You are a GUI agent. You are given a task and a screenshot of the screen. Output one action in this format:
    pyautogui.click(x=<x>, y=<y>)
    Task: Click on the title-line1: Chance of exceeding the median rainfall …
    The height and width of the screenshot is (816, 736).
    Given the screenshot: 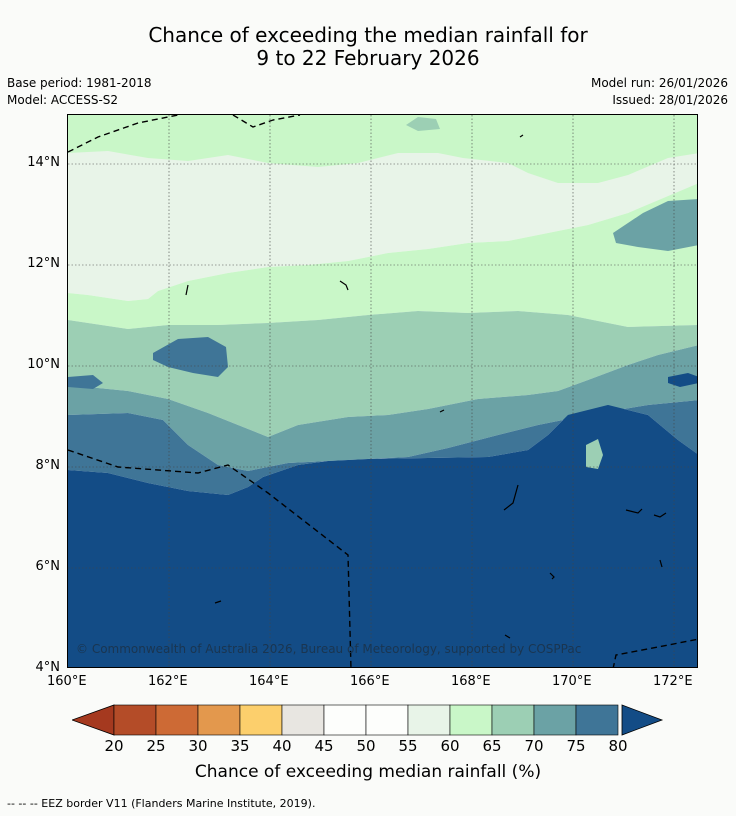 What is the action you would take?
    pyautogui.click(x=368, y=35)
    